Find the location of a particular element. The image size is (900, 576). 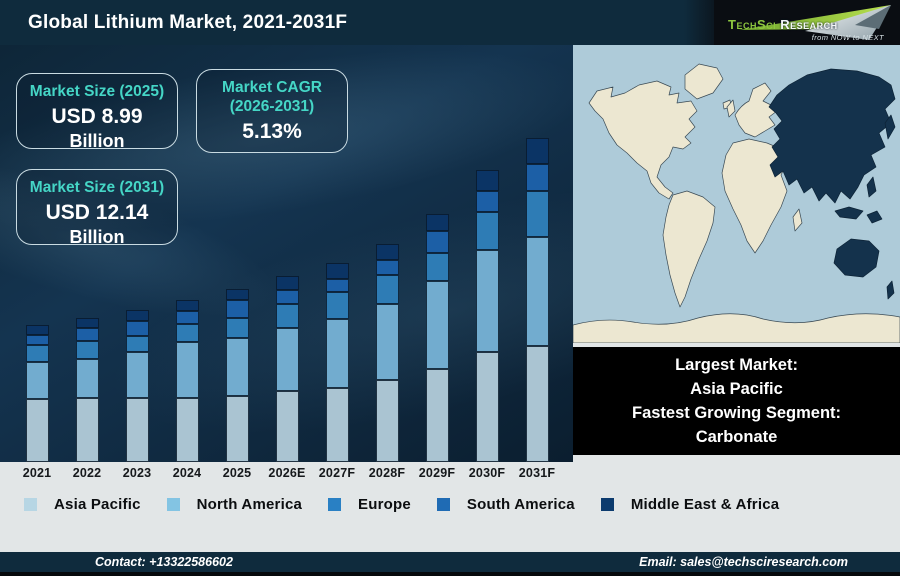

legend-item: Asia Pacific is located at coordinates (82, 504).